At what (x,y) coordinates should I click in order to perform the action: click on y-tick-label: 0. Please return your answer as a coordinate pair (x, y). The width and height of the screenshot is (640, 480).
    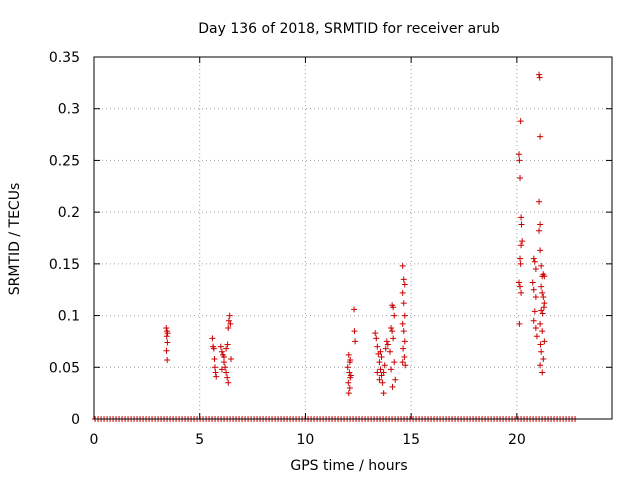
    Looking at the image, I should click on (75, 420).